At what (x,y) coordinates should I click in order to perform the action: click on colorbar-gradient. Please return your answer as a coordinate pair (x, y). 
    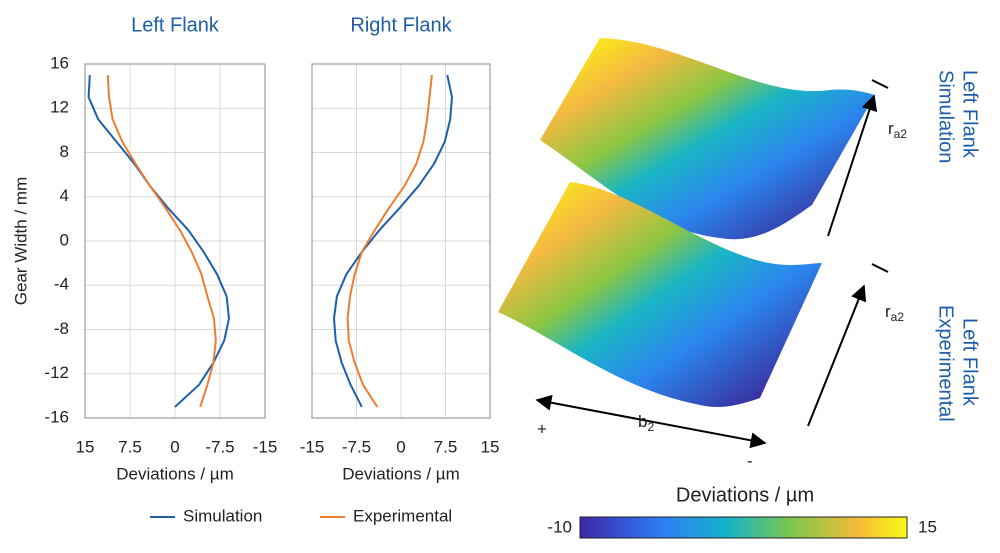
    Looking at the image, I should click on (743, 527).